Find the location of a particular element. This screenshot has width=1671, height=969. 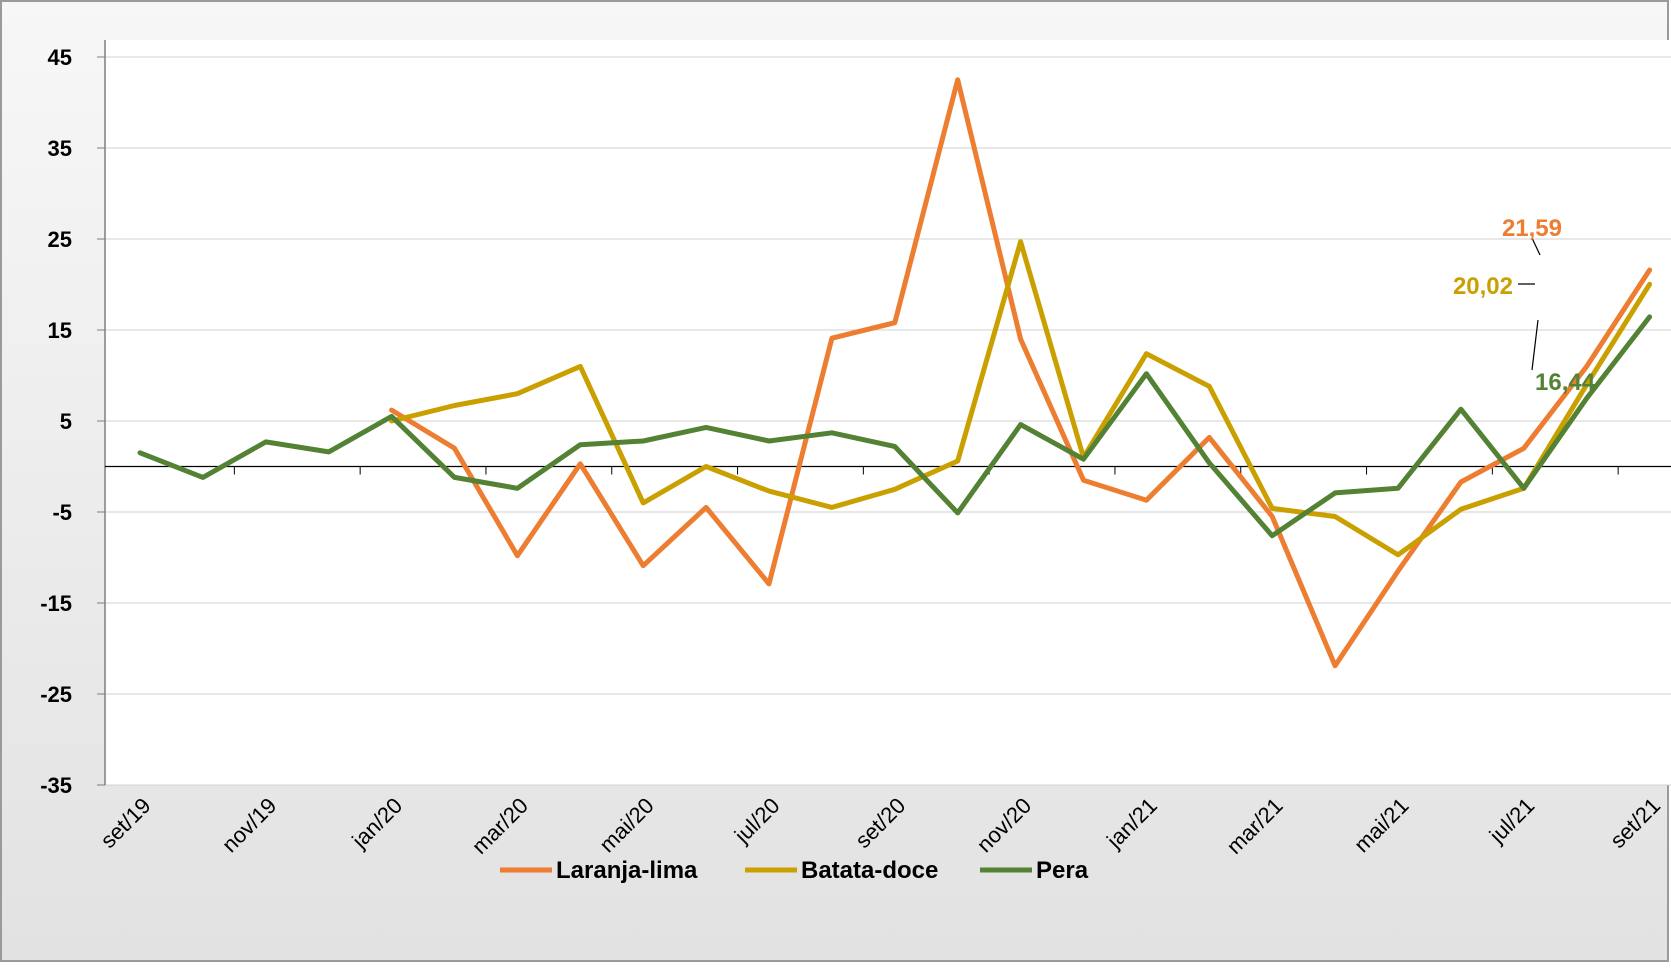

y-tick-label: -35 is located at coordinates (56, 785).